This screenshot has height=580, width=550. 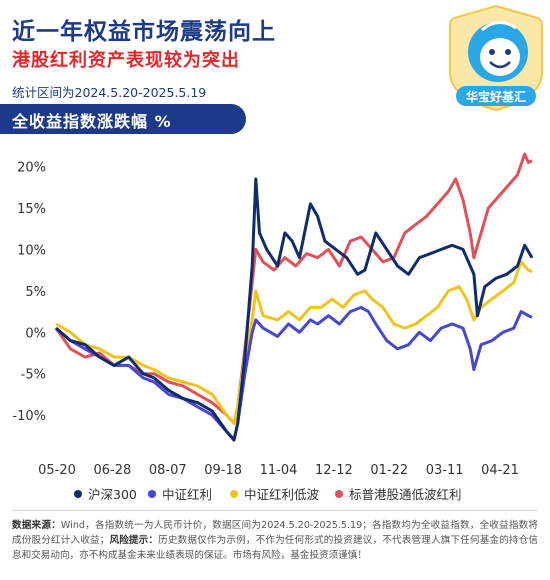 What do you see at coordinates (445, 470) in the screenshot?
I see `x-tick-label: 03-11` at bounding box center [445, 470].